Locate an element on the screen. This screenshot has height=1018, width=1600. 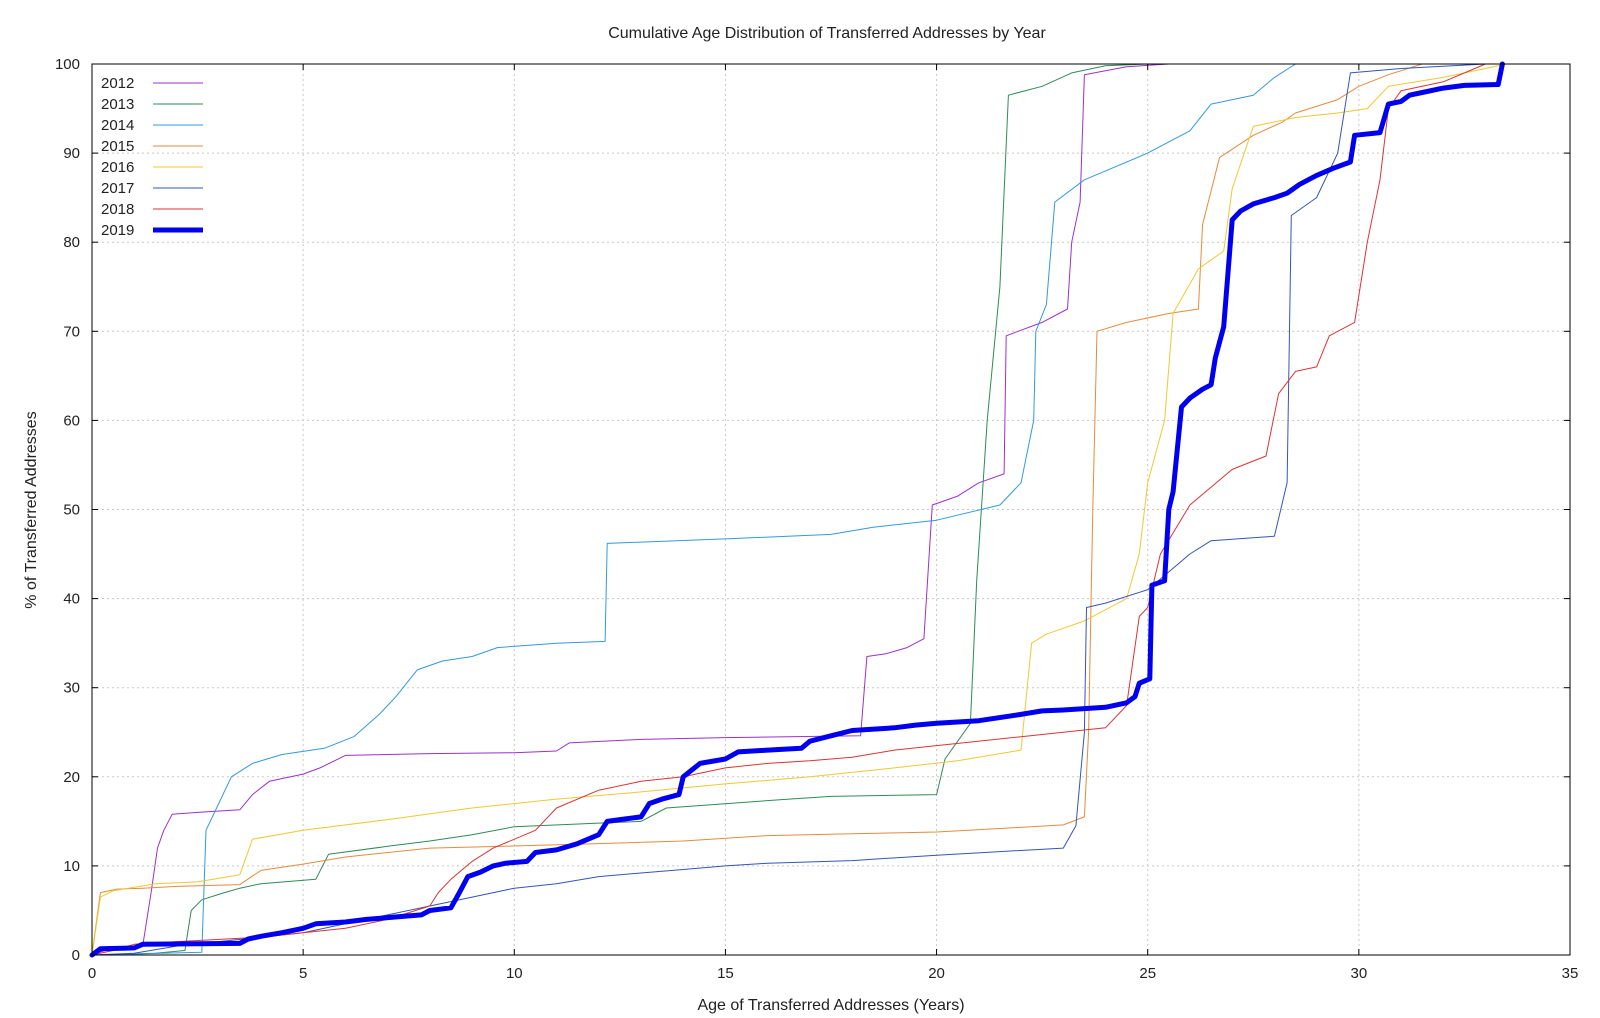
x-tick-label: 30 is located at coordinates (1359, 973).